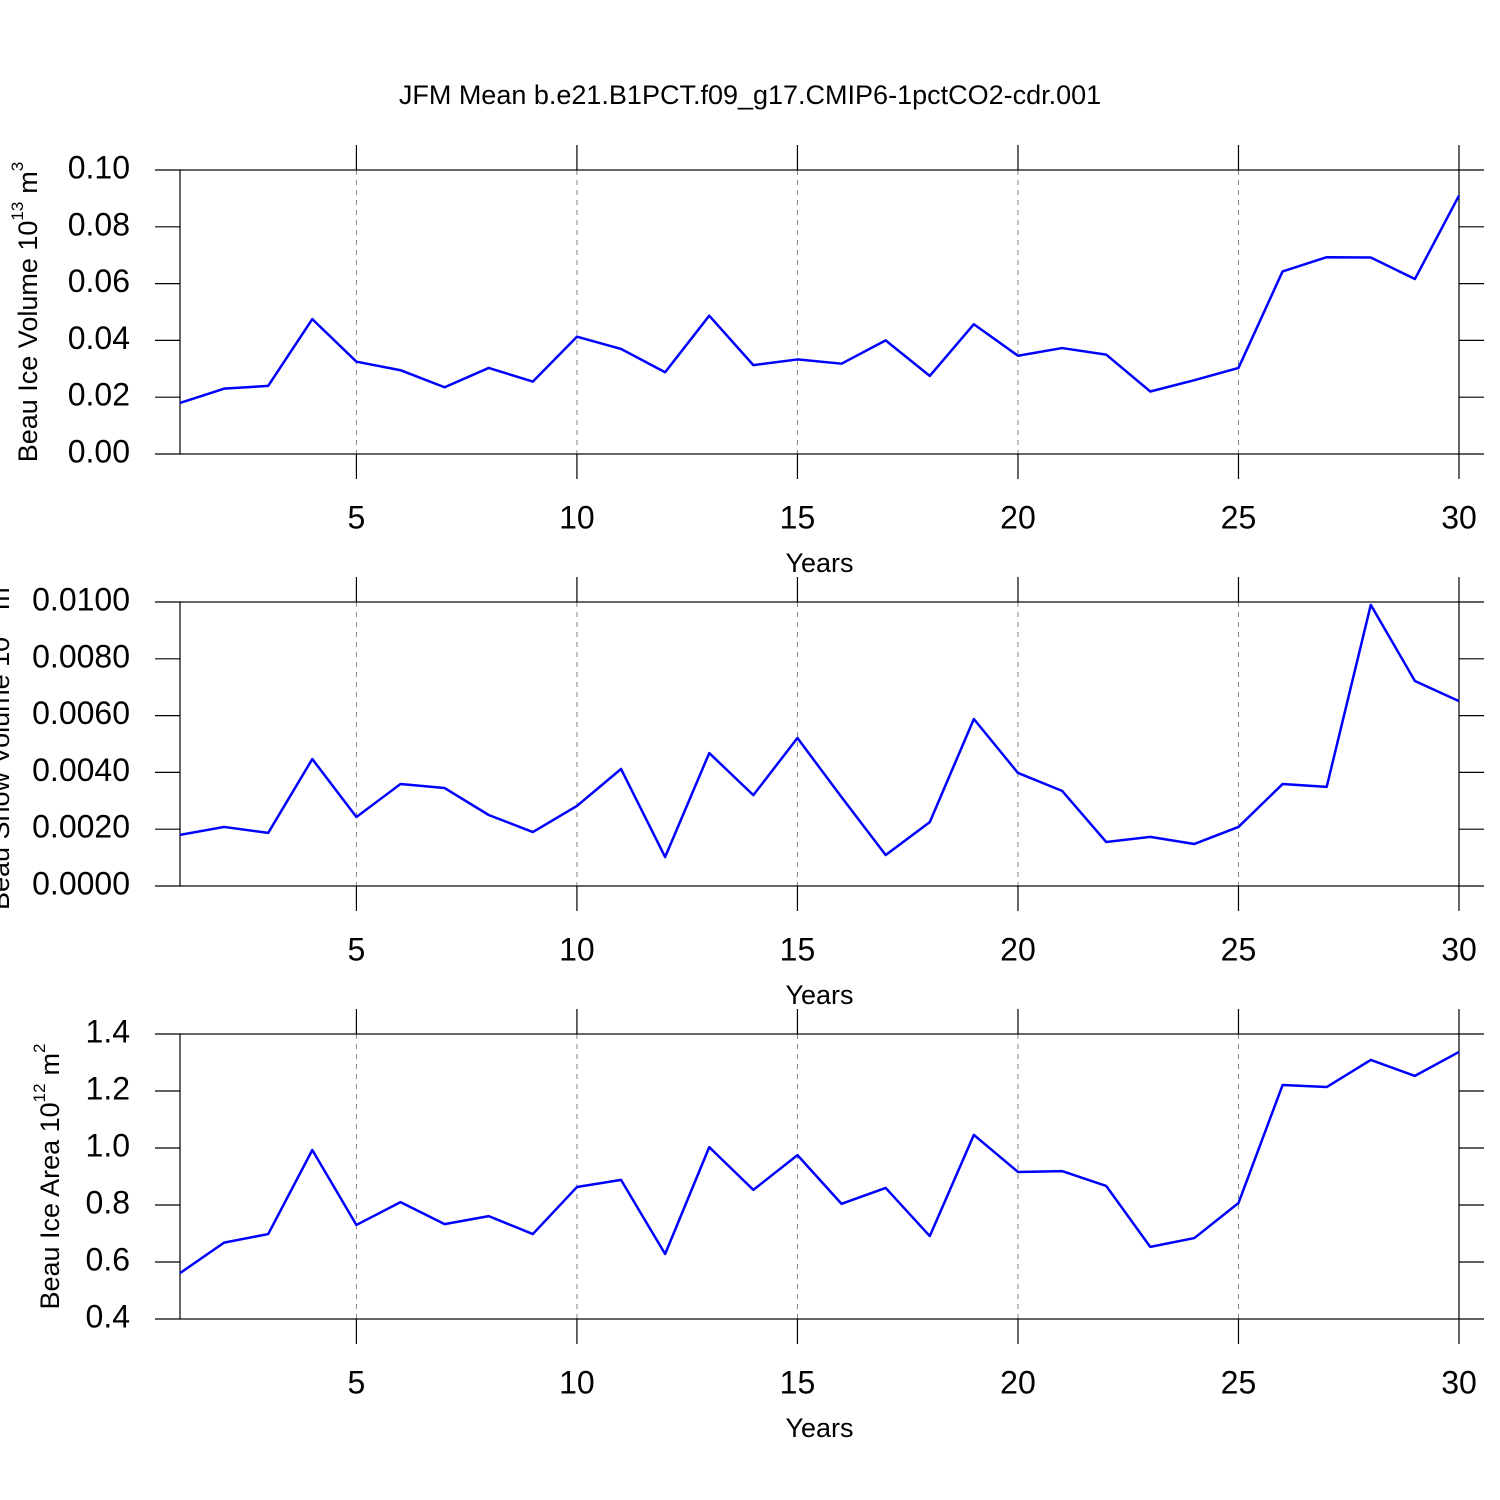  I want to click on y-tick-label: 1.4, so click(108, 1031).